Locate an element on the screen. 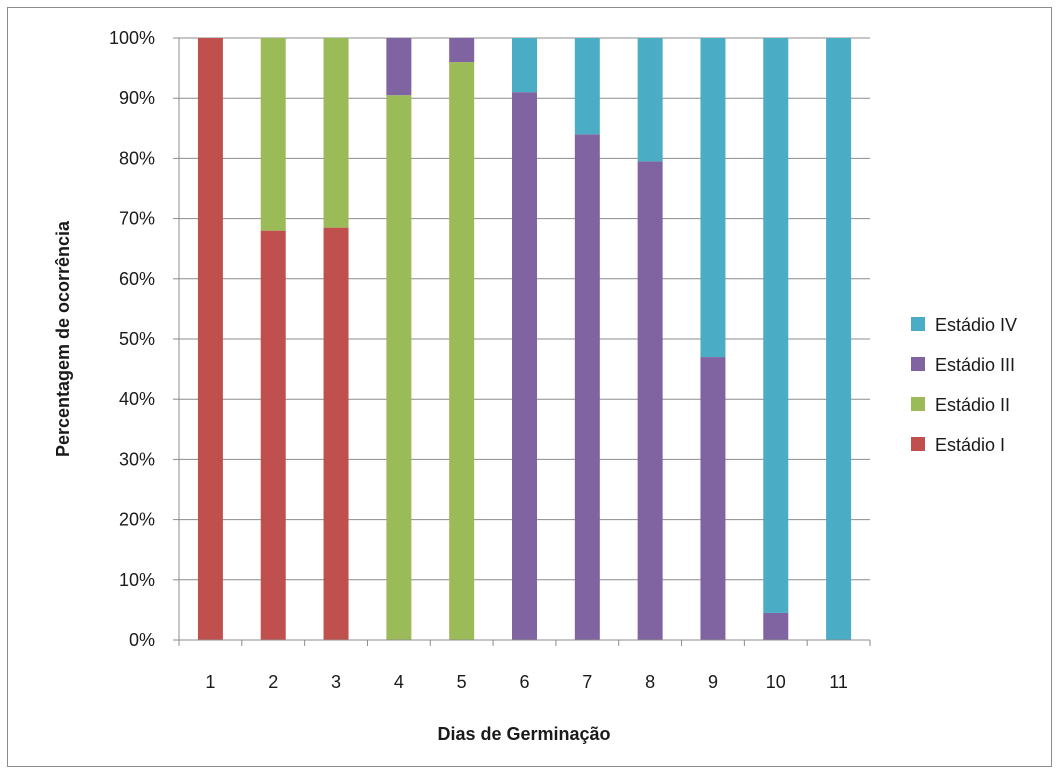 The image size is (1059, 774). x-tick-label: 6 is located at coordinates (524, 682).